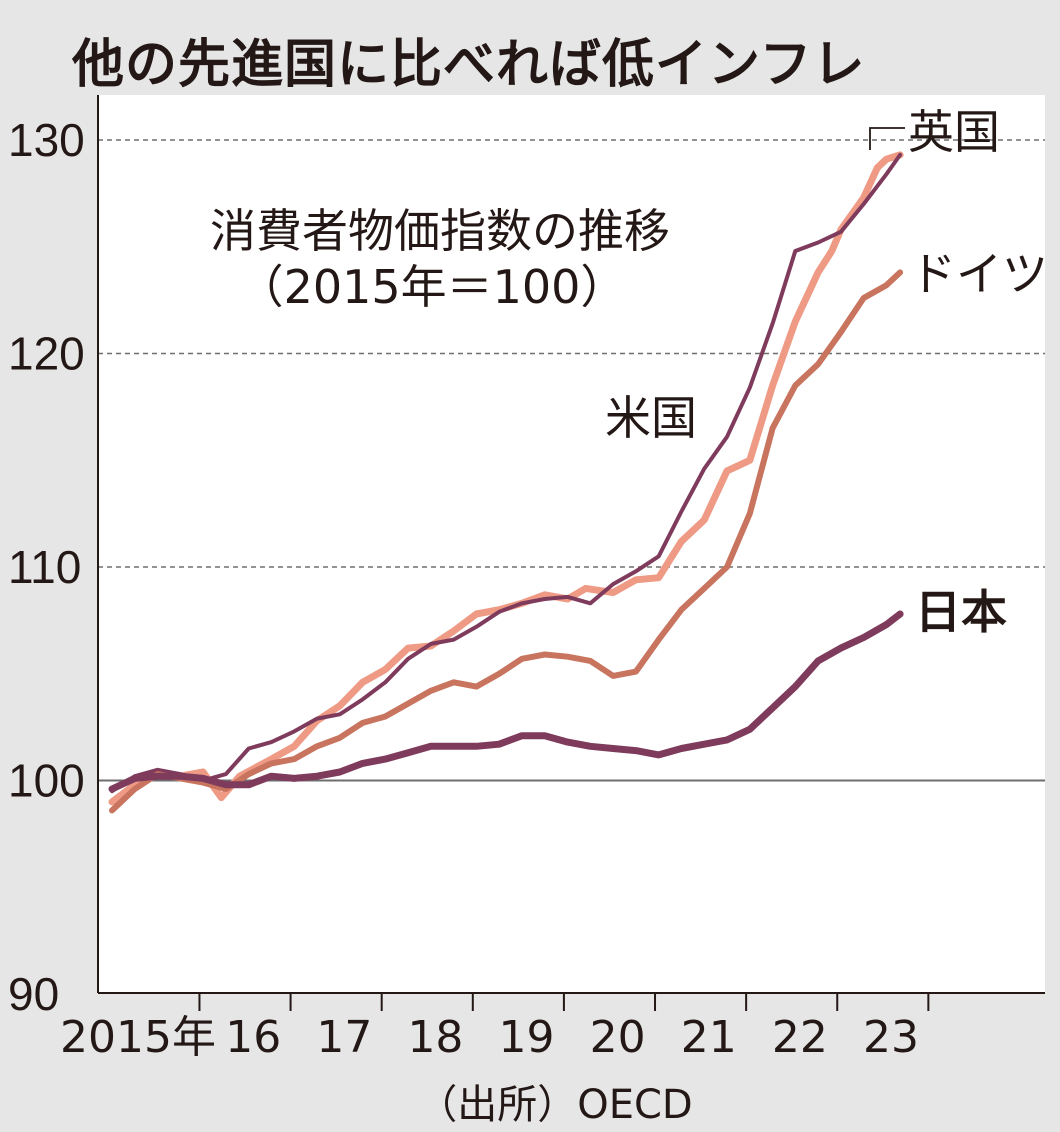  I want to click on x-tick-label: 17, so click(344, 1037).